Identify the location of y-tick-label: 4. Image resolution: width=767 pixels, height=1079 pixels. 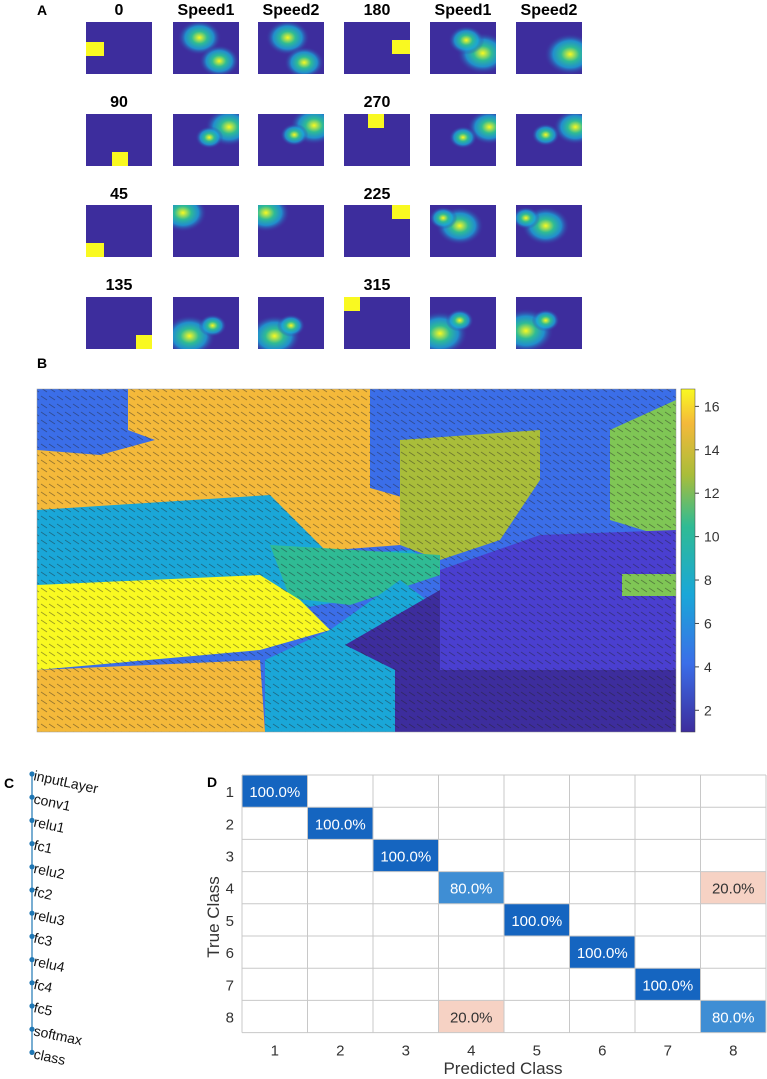
(230, 889).